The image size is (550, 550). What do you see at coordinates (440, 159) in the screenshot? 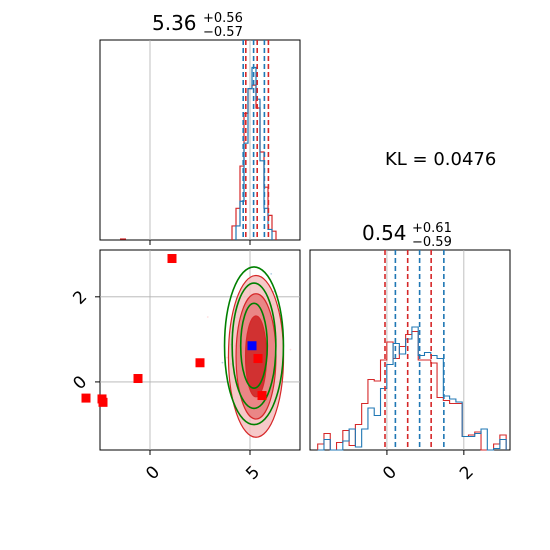
I see `kl-text: KL = 0.0476` at bounding box center [440, 159].